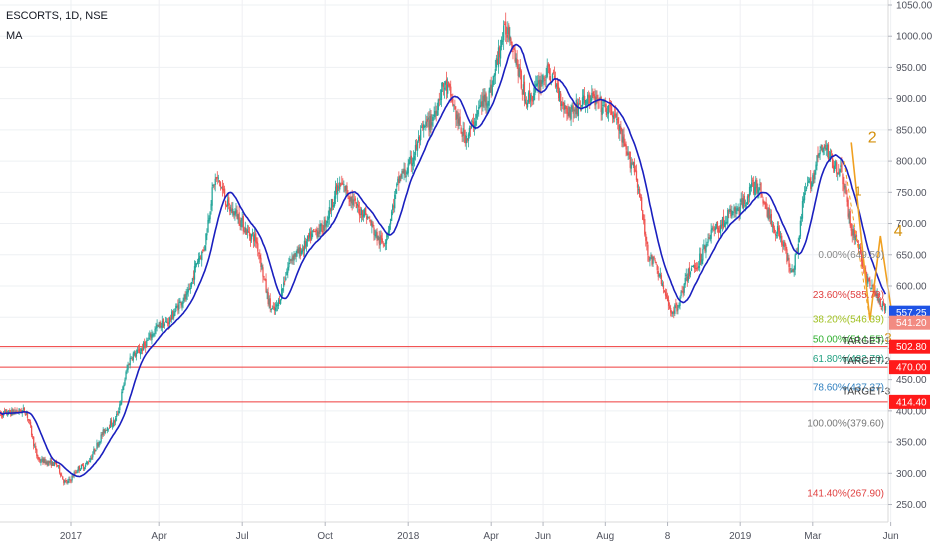 Image resolution: width=932 pixels, height=550 pixels. Describe the element at coordinates (911, 443) in the screenshot. I see `price-axis-label: 350.00` at that location.